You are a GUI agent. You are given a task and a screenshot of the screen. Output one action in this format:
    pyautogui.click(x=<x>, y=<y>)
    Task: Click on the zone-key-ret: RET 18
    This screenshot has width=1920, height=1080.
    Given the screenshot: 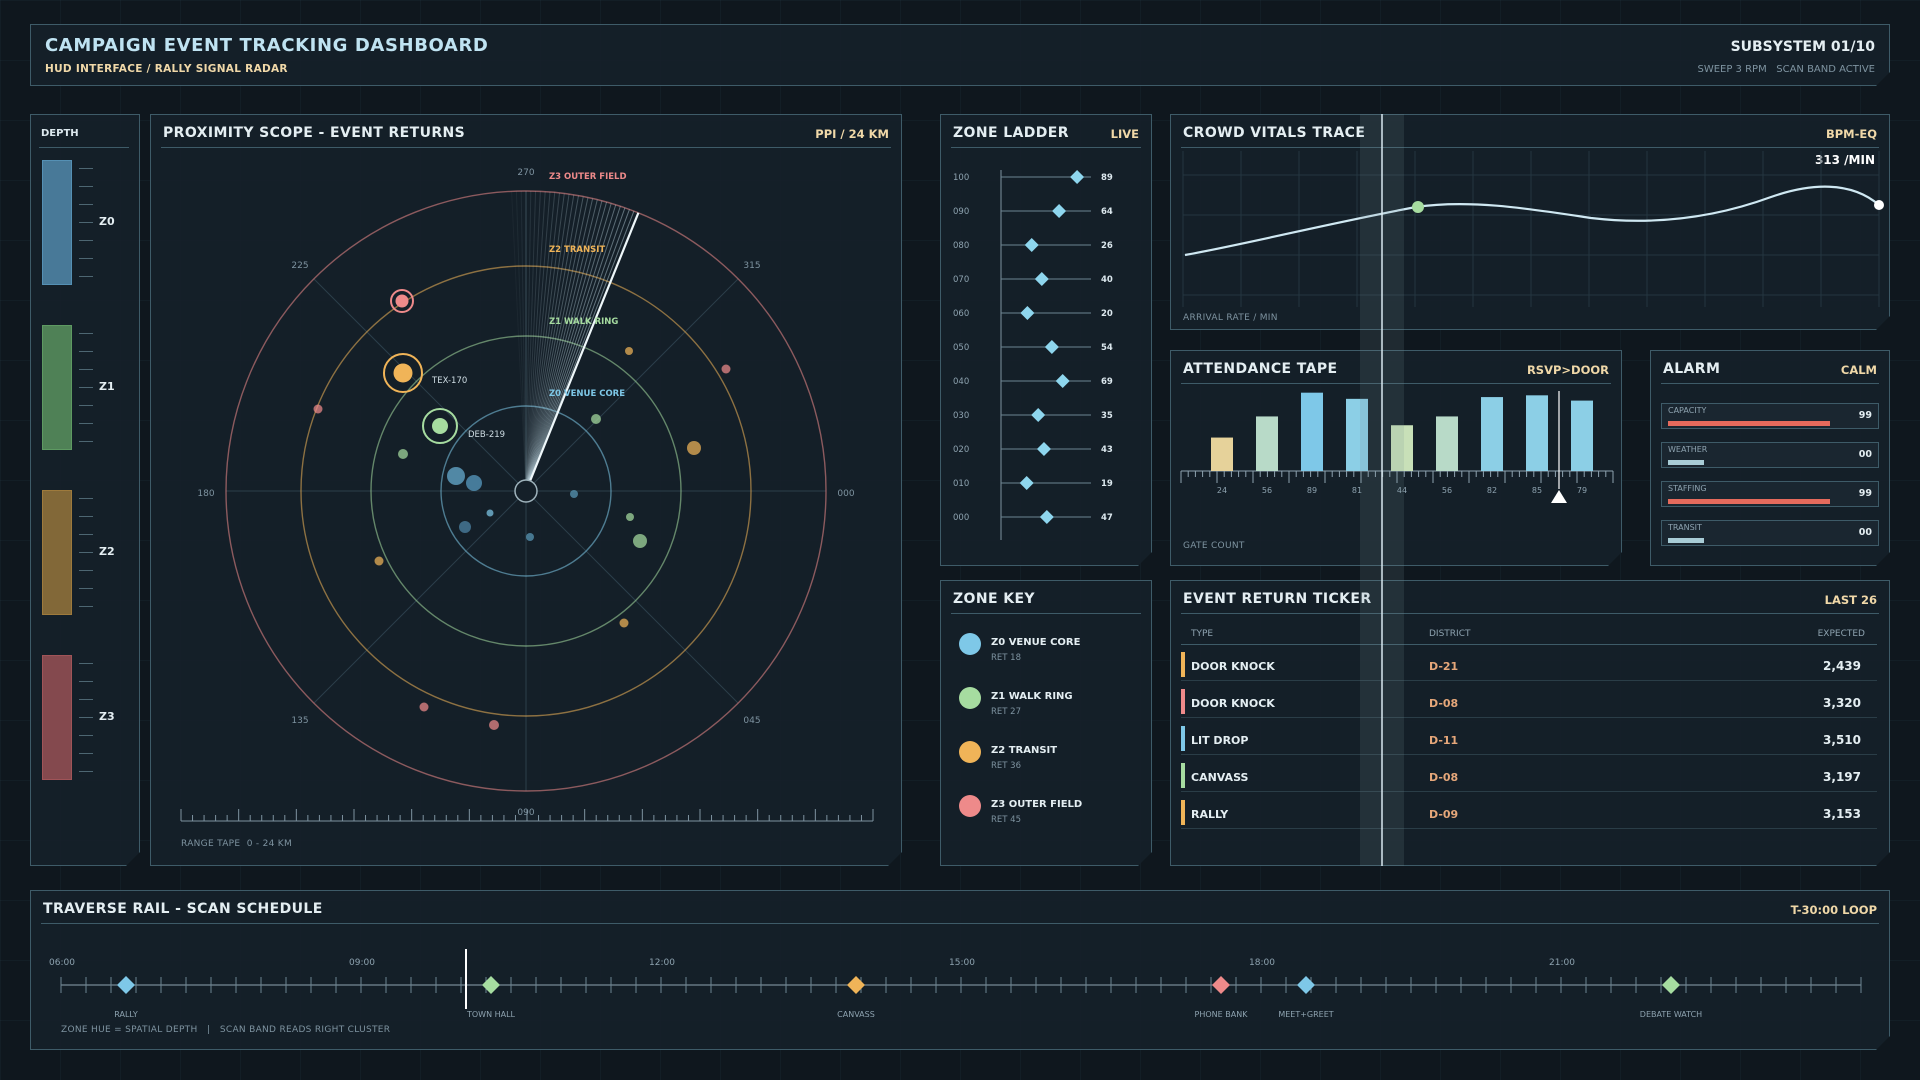 What is the action you would take?
    pyautogui.click(x=1006, y=658)
    